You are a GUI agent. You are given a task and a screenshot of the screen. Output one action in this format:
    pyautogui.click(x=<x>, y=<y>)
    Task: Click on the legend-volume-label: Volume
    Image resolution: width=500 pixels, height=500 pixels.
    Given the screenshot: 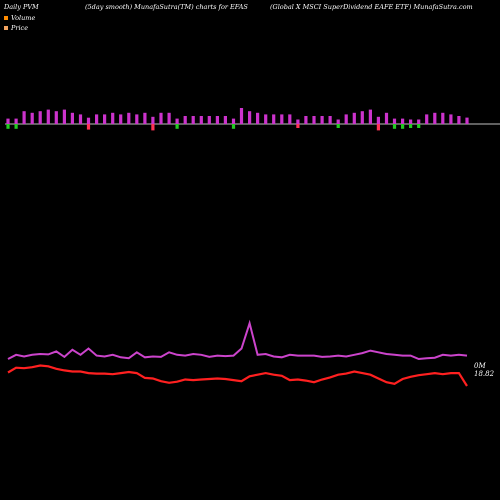 What is the action you would take?
    pyautogui.click(x=23, y=18)
    